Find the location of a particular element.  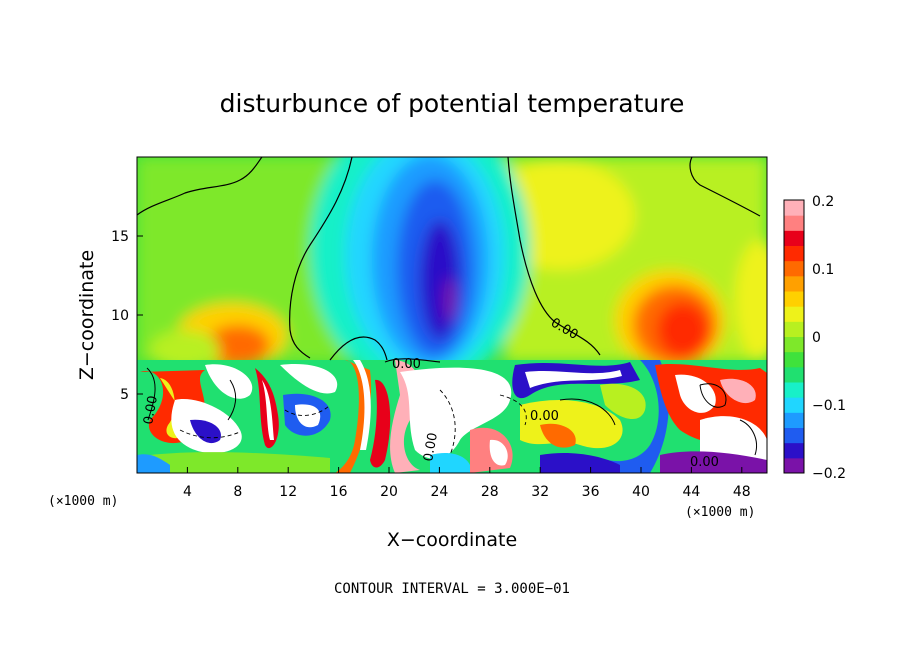

y-tick-label: 10 is located at coordinates (120, 316).